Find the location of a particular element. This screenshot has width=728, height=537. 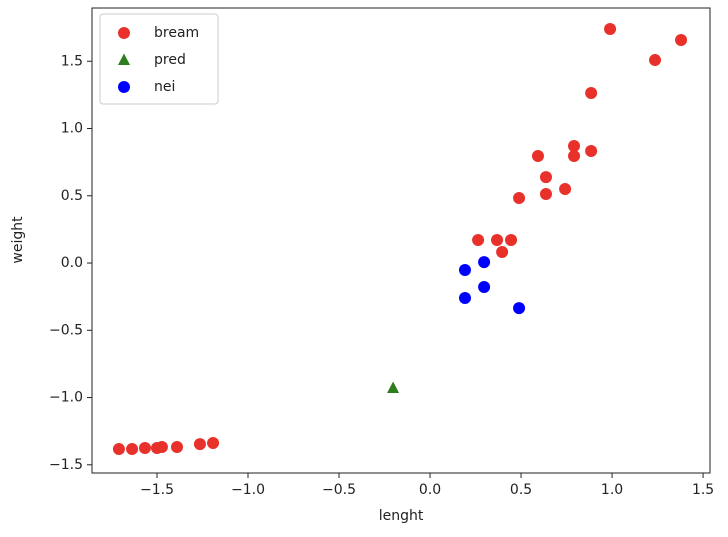

x-tick-label: −0.5 is located at coordinates (339, 490).